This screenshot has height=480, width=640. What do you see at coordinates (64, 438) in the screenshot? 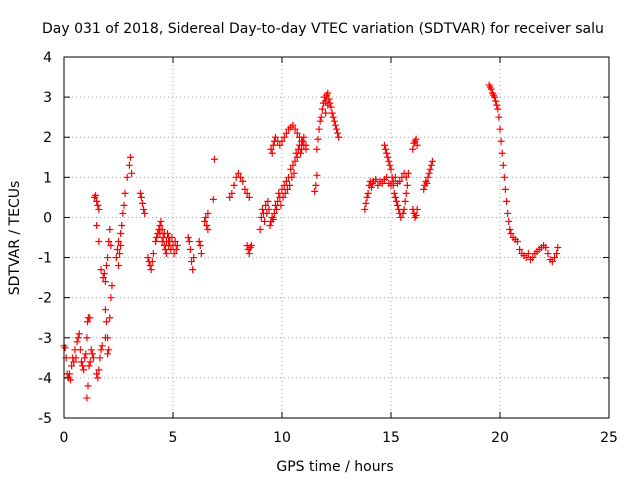
I see `x-tick-label: 0` at bounding box center [64, 438].